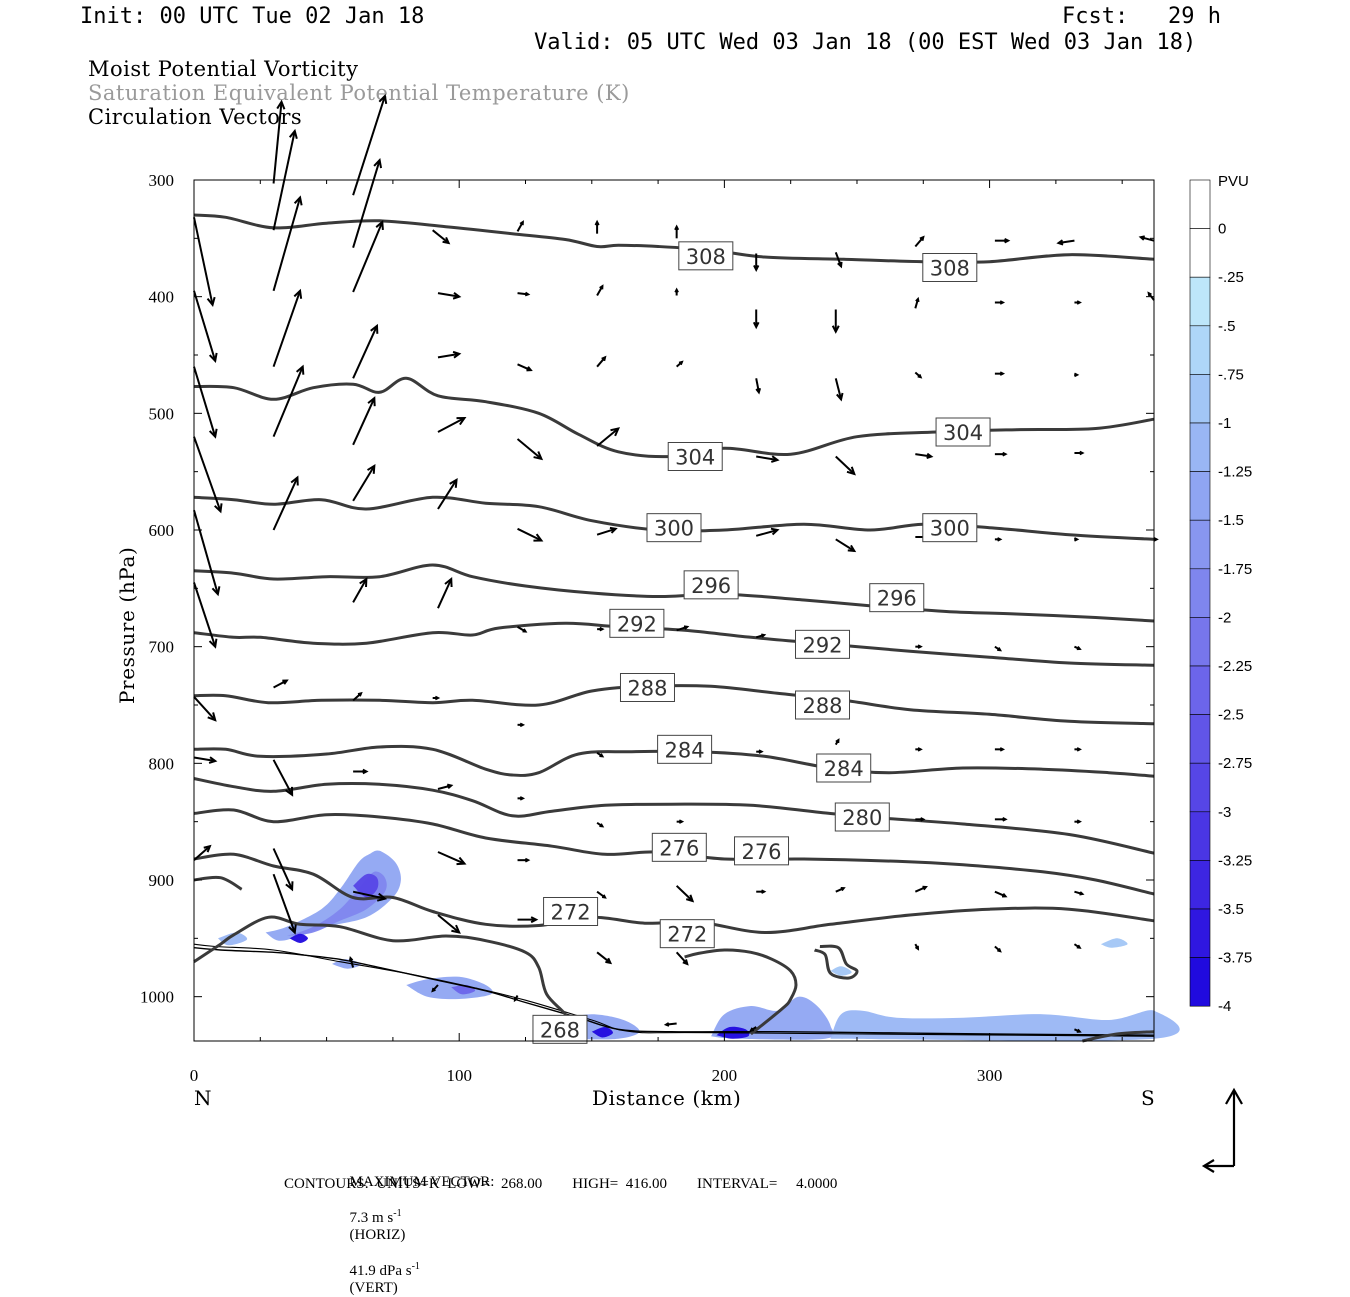 The width and height of the screenshot is (1350, 1297). What do you see at coordinates (377, 1235) in the screenshot?
I see `horiz-tag: (HORIZ)` at bounding box center [377, 1235].